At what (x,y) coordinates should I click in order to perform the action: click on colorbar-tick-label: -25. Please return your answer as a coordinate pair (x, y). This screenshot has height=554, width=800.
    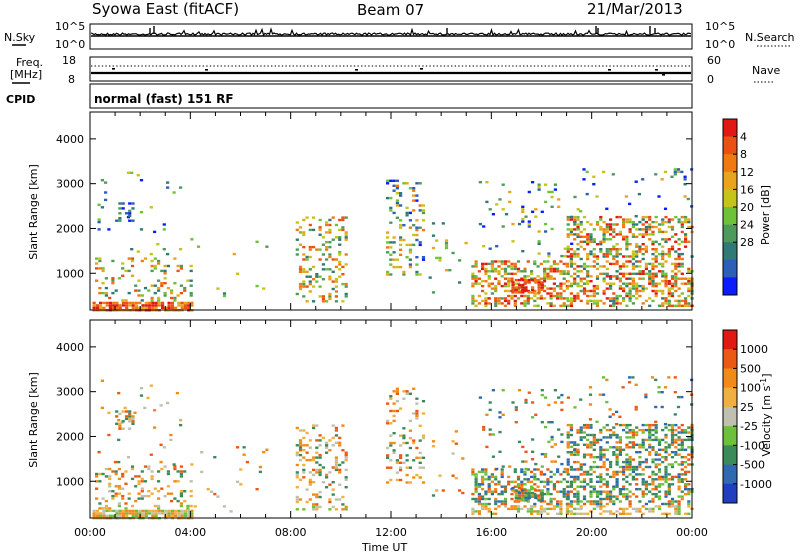
    Looking at the image, I should click on (749, 426).